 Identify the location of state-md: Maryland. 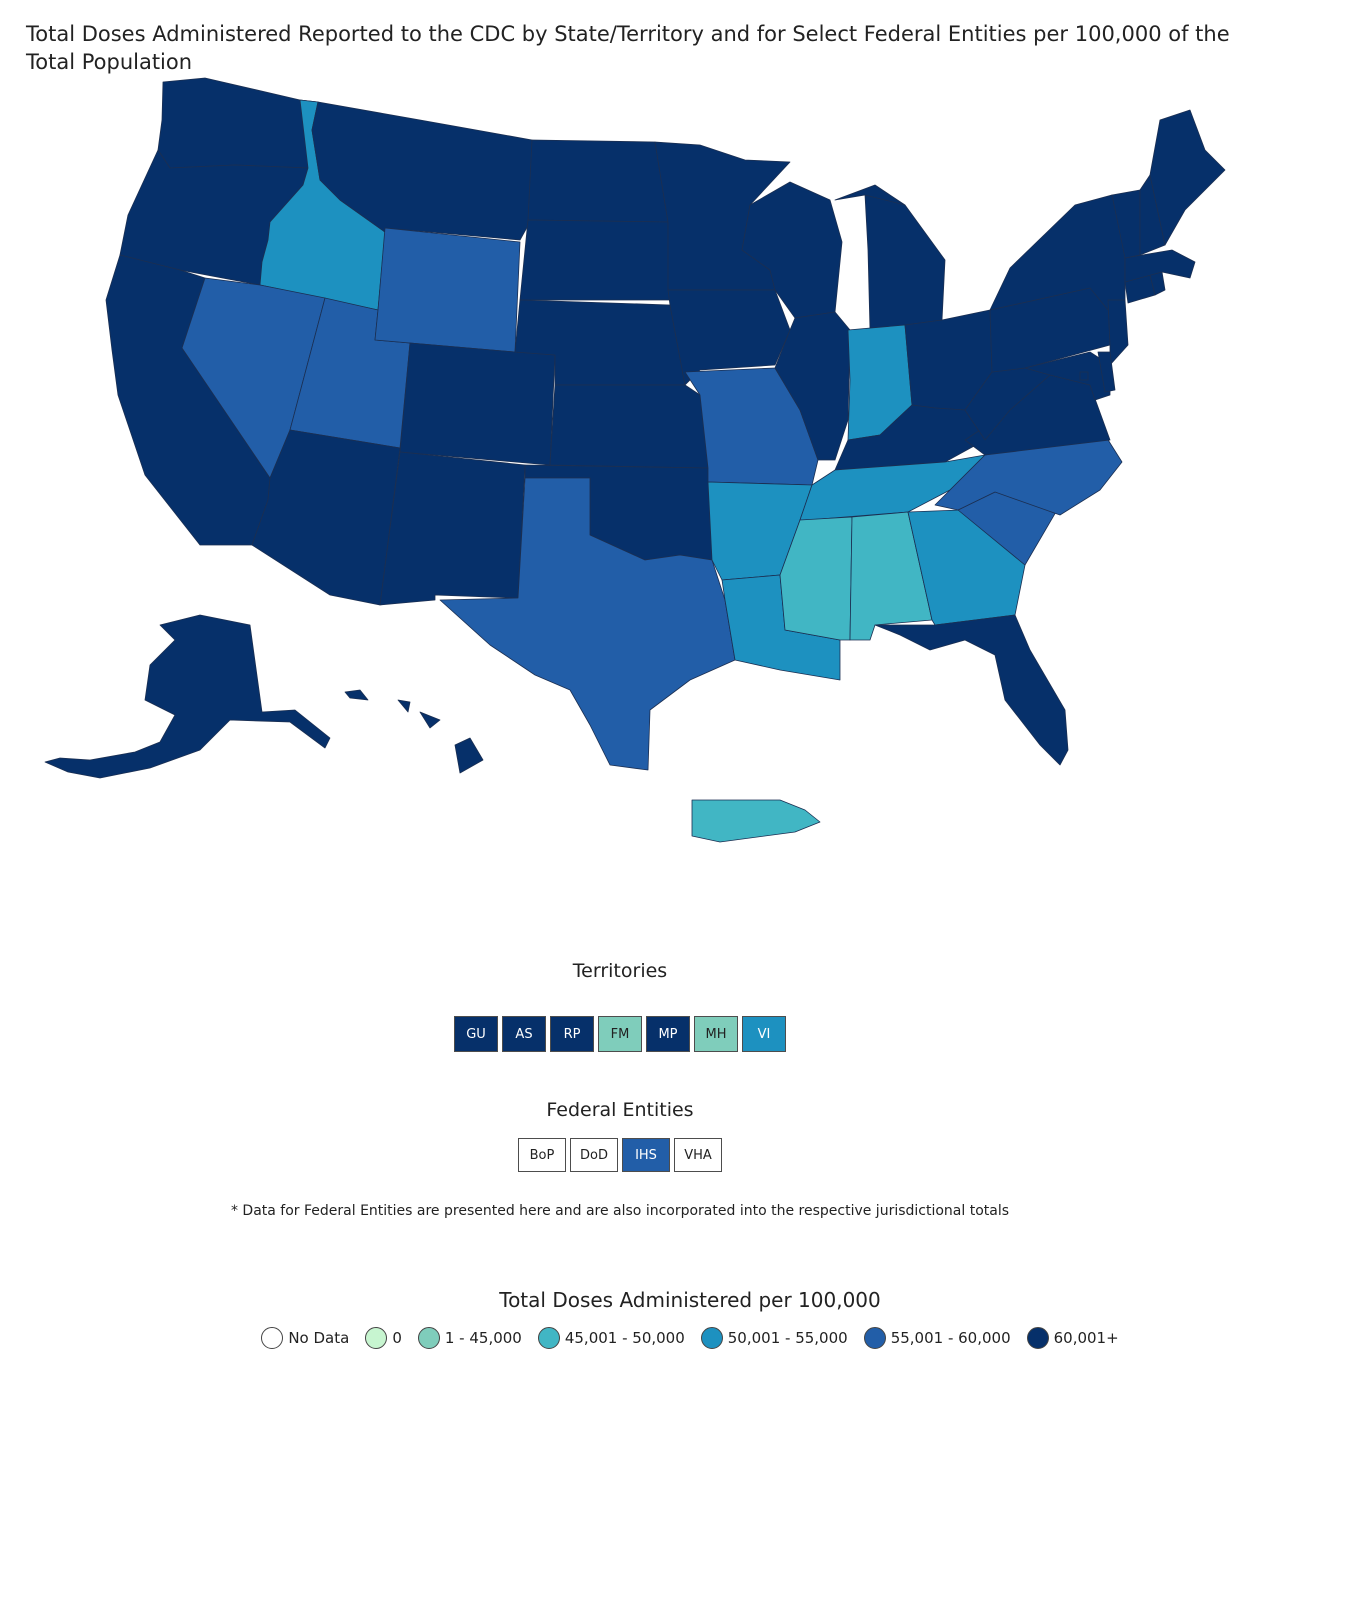
(1067, 376).